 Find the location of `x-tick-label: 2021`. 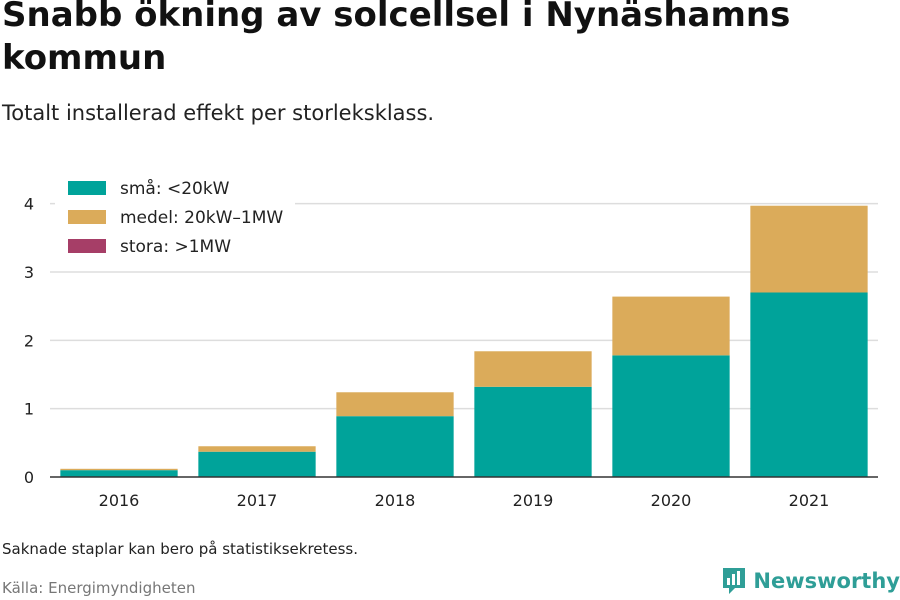

x-tick-label: 2021 is located at coordinates (809, 500).